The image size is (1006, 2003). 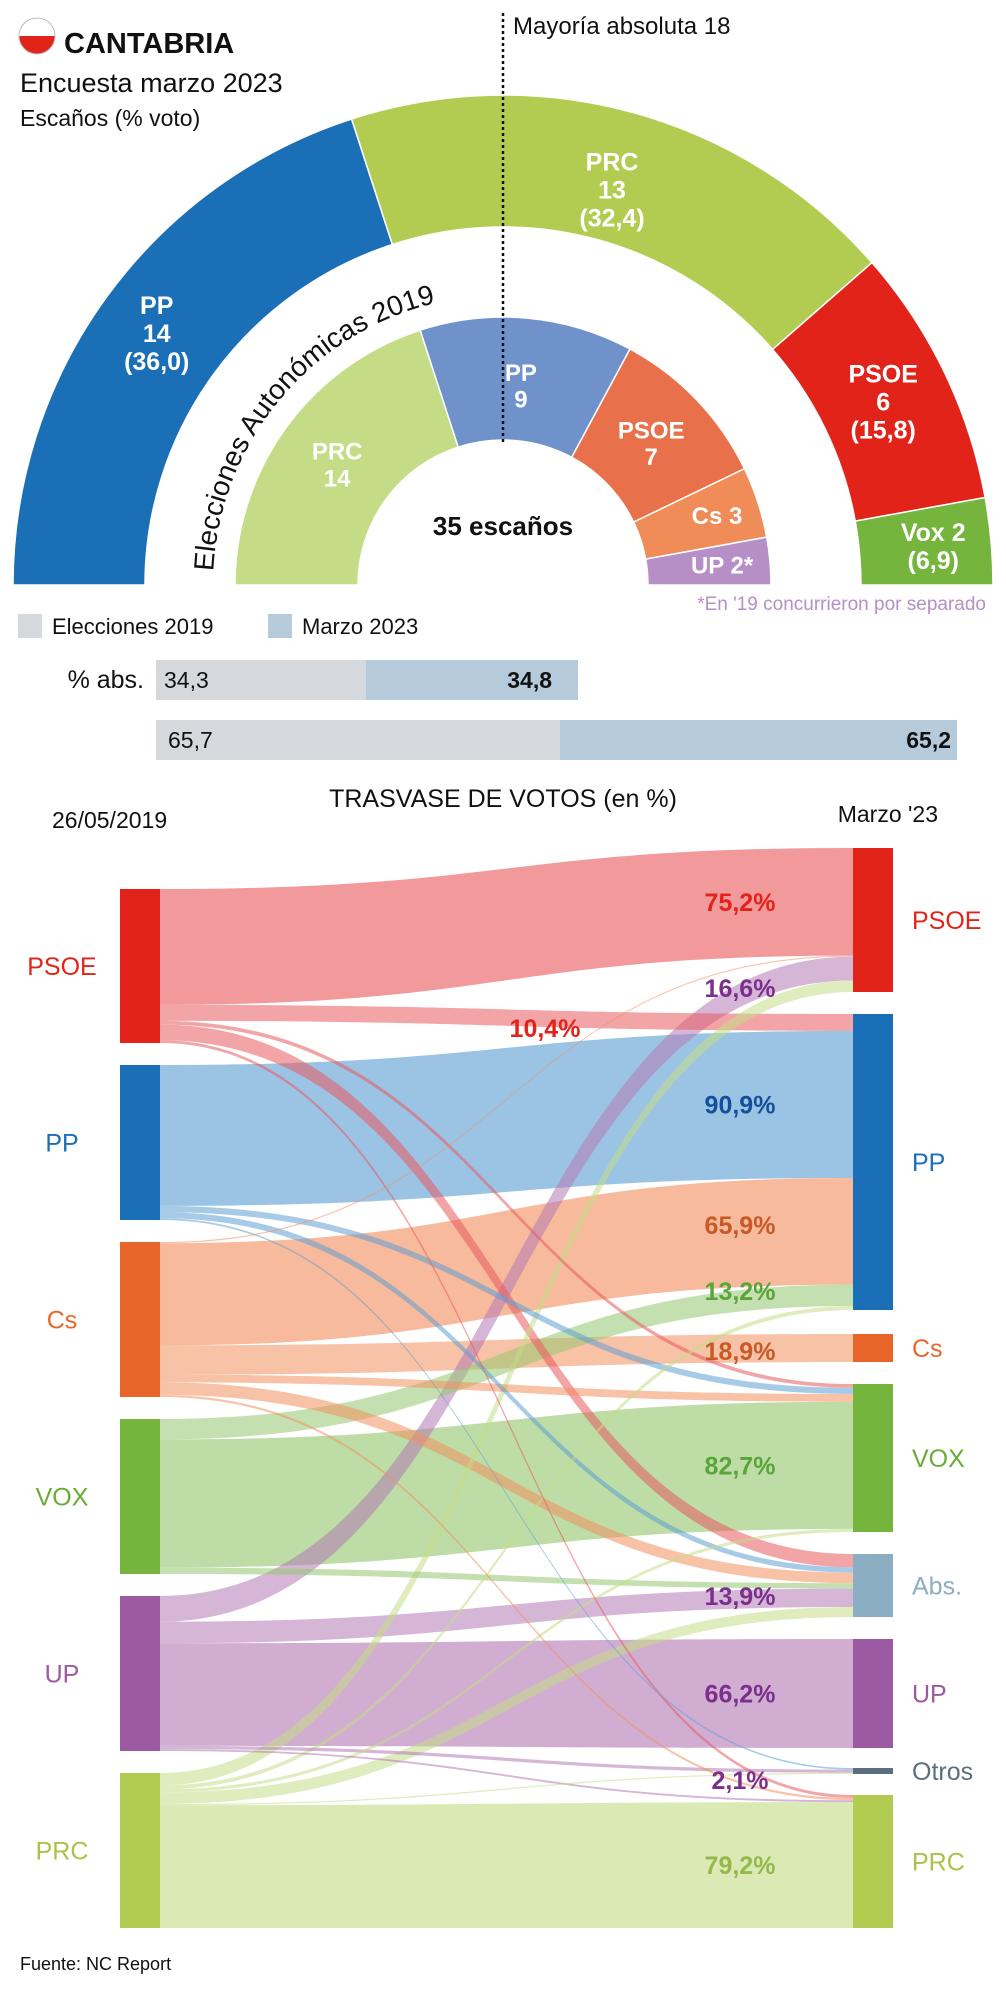 I want to click on flow-up-to-otros, so click(x=506, y=1759).